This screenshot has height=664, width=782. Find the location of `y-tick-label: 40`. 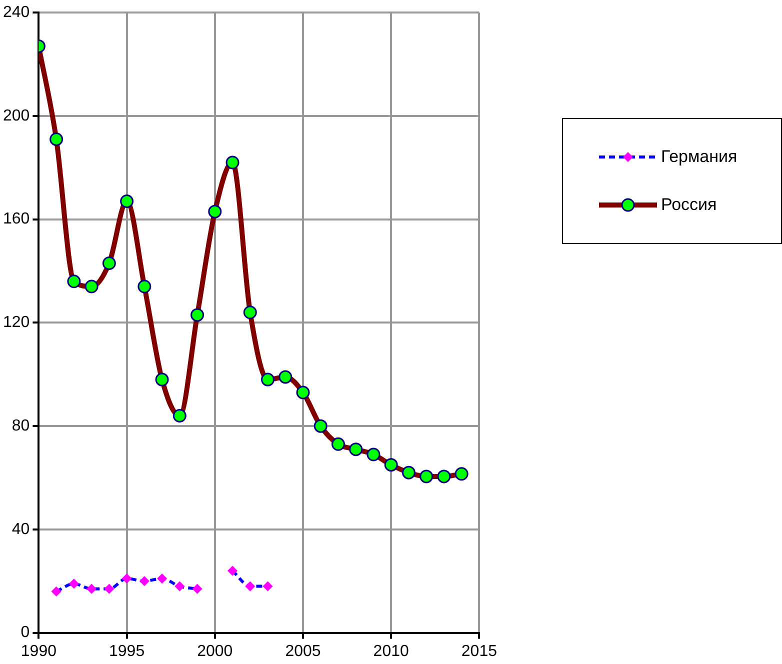

y-tick-label: 40 is located at coordinates (21, 529).